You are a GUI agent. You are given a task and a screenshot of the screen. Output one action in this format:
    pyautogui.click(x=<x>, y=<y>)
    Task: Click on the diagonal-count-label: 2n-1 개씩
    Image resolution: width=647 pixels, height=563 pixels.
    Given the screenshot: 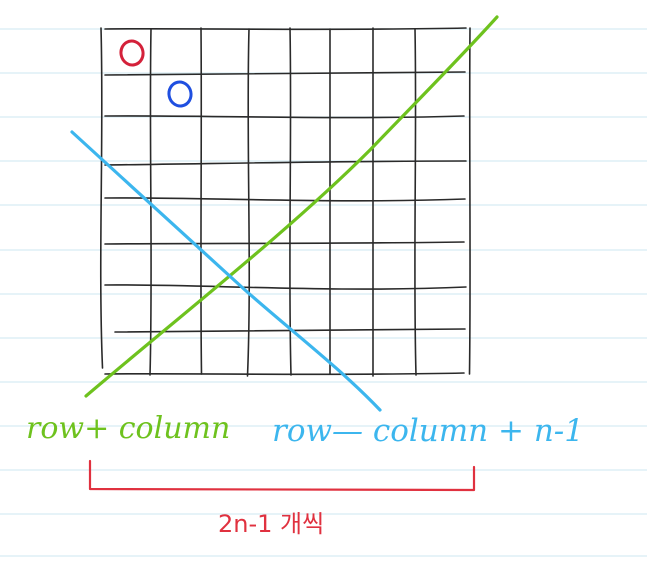 What is the action you would take?
    pyautogui.click(x=271, y=524)
    